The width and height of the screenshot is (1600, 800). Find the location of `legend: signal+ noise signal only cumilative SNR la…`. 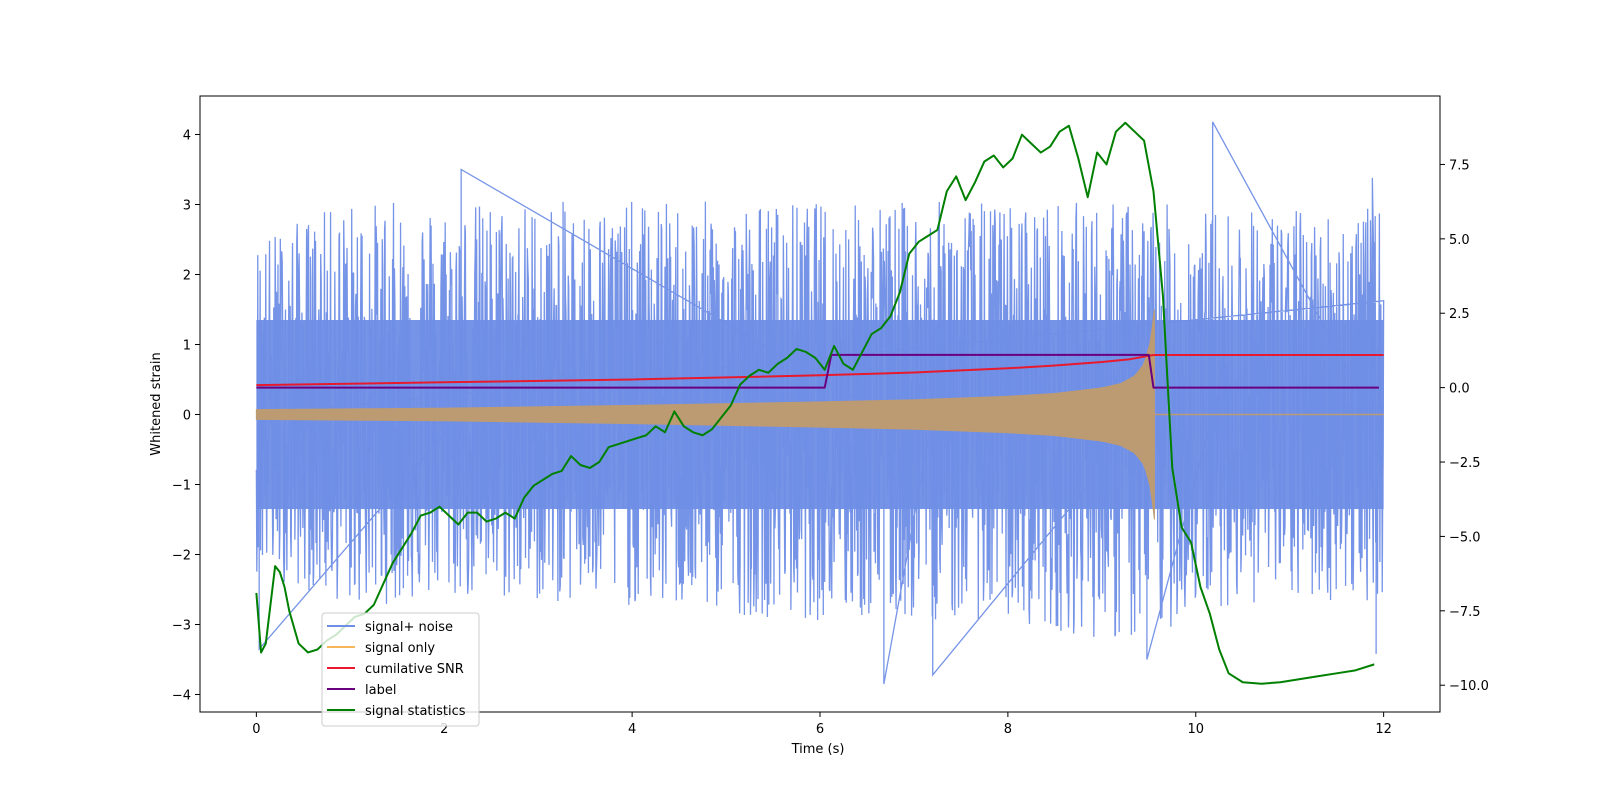

legend: signal+ noise signal only cumilative SNR la… is located at coordinates (400, 669).